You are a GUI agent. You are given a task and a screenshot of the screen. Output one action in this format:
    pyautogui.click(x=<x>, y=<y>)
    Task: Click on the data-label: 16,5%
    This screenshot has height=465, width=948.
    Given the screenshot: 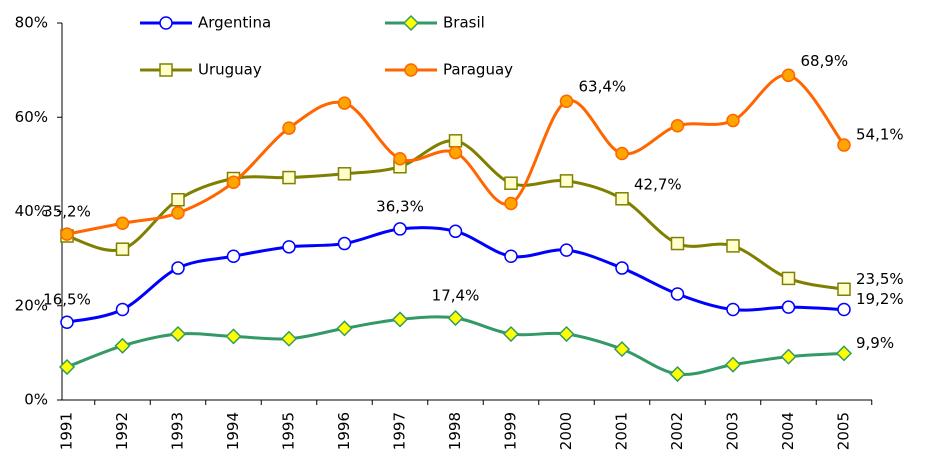 What is the action you would take?
    pyautogui.click(x=67, y=300)
    